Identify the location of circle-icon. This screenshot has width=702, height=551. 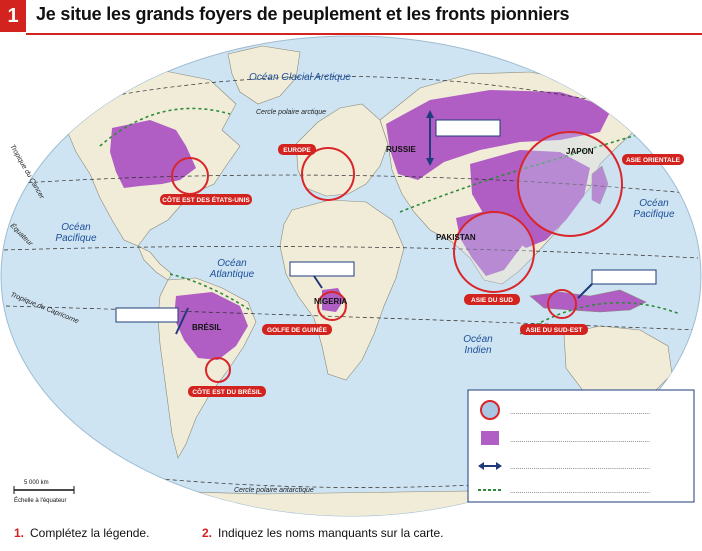
(490, 410).